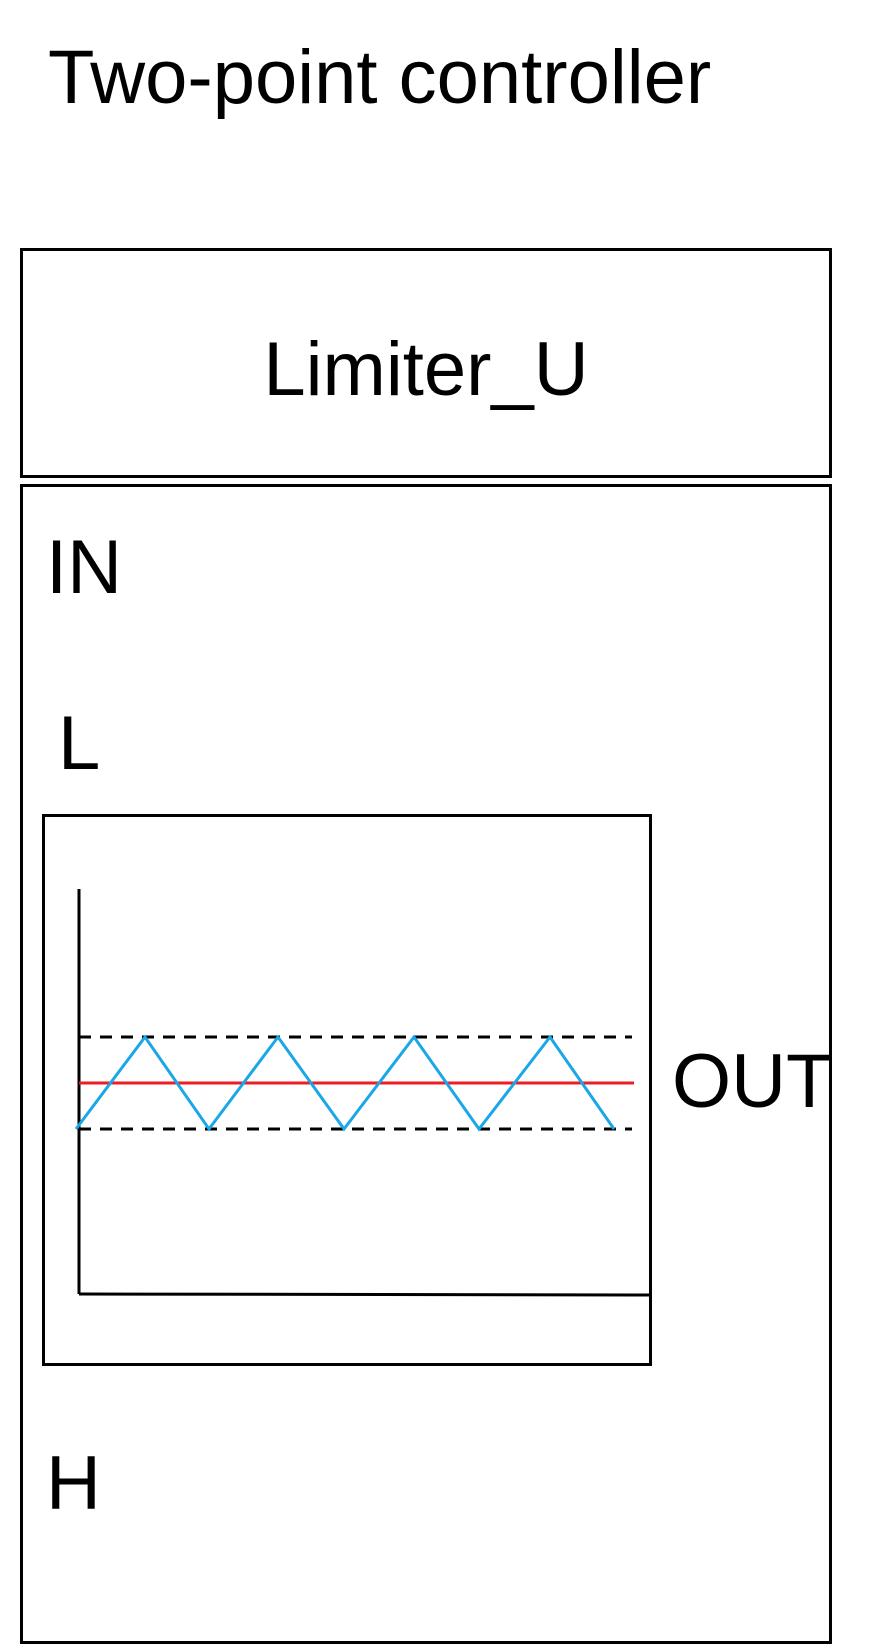  Describe the element at coordinates (79, 743) in the screenshot. I see `port-l-label: L` at that location.